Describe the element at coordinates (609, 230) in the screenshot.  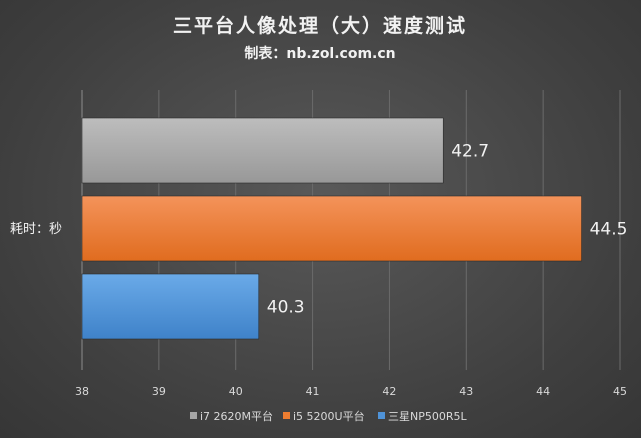
I see `bar-value-label: 44.5` at that location.